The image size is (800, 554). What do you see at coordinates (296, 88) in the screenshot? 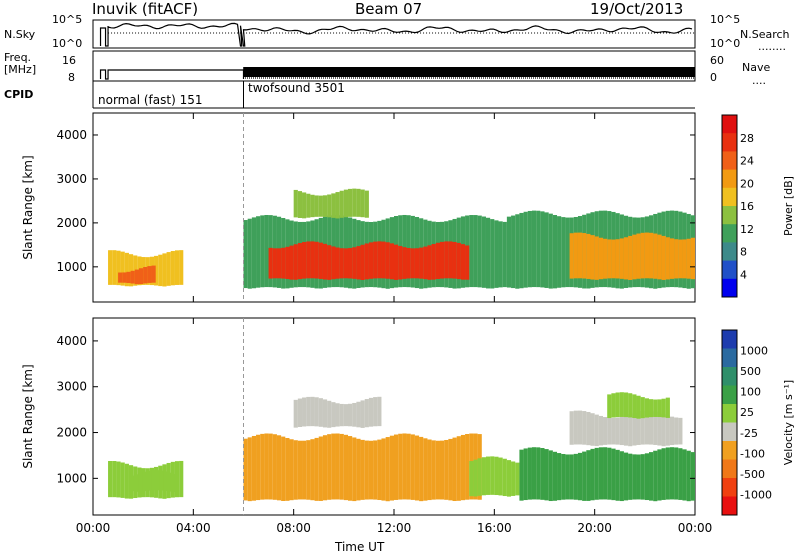
I see `cpid-mode-2: twofsound 3501` at bounding box center [296, 88].